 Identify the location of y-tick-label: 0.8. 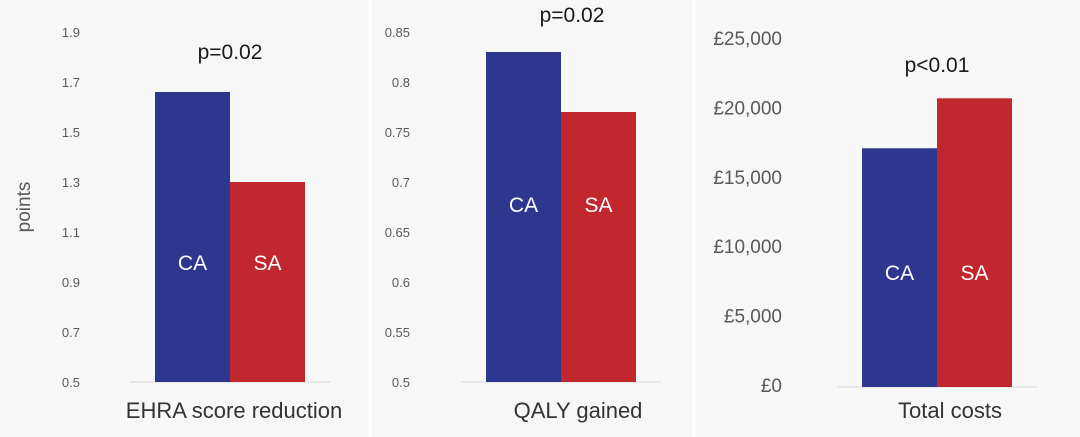
(401, 82).